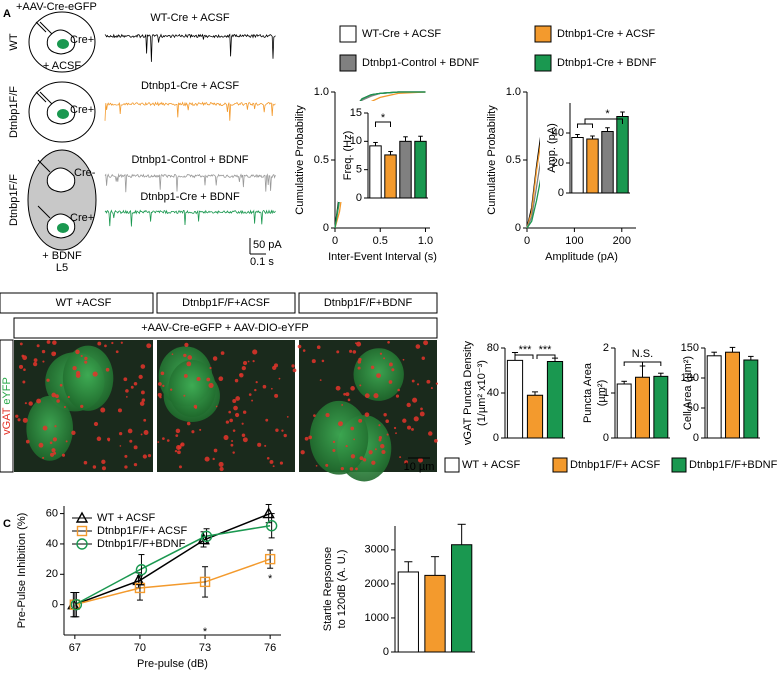  I want to click on y-tick-label: 2, so click(606, 348).